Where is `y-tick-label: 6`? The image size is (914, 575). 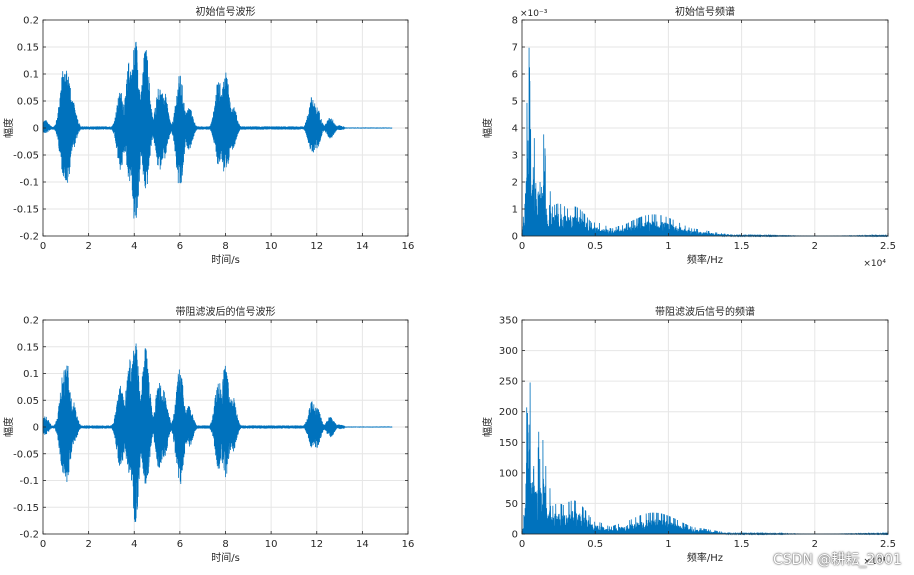
y-tick-label: 6 is located at coordinates (515, 75).